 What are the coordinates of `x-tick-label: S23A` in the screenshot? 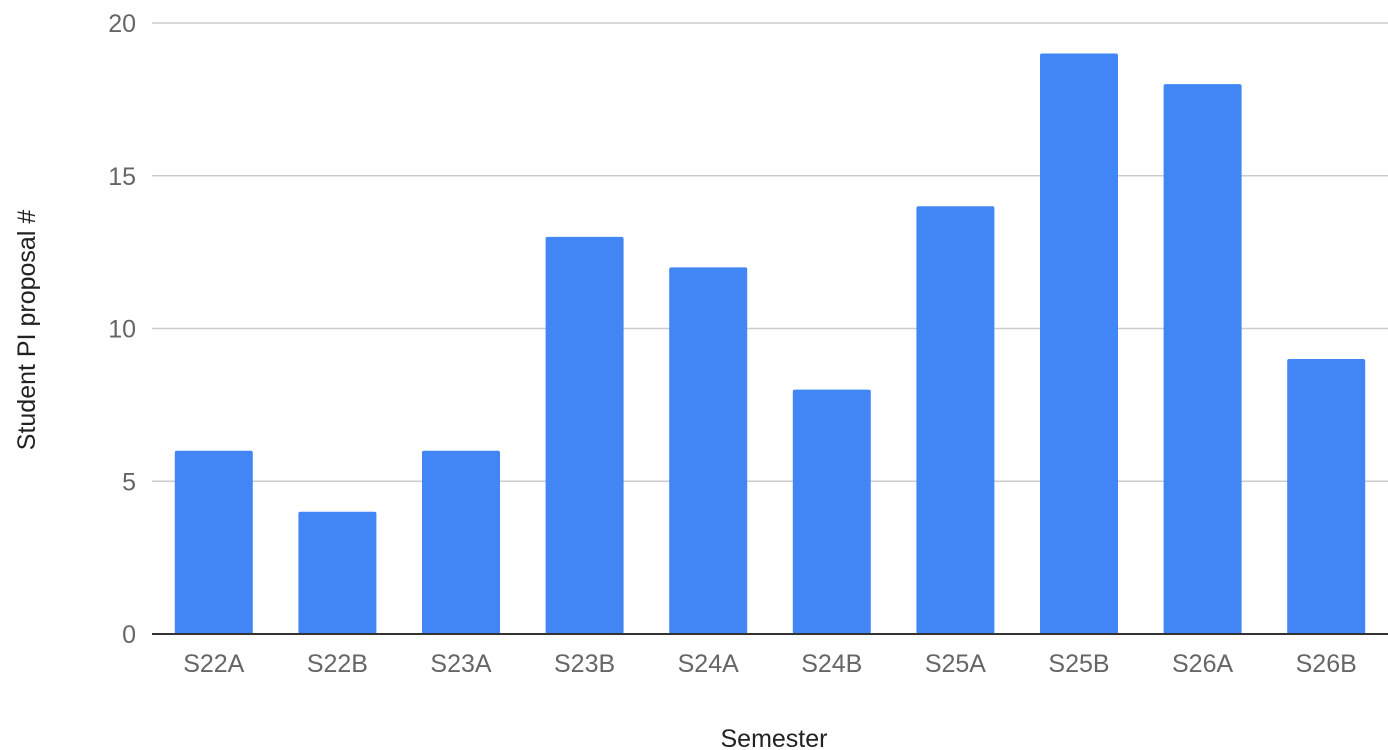 It's located at (460, 664).